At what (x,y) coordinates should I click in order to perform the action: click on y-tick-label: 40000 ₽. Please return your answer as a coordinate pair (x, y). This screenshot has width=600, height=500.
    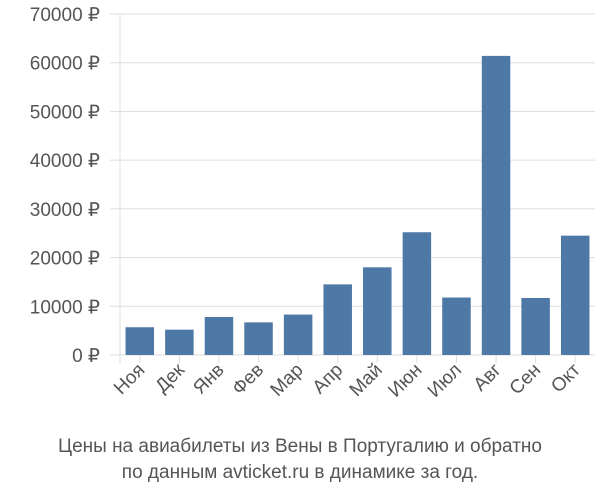
    Looking at the image, I should click on (65, 161).